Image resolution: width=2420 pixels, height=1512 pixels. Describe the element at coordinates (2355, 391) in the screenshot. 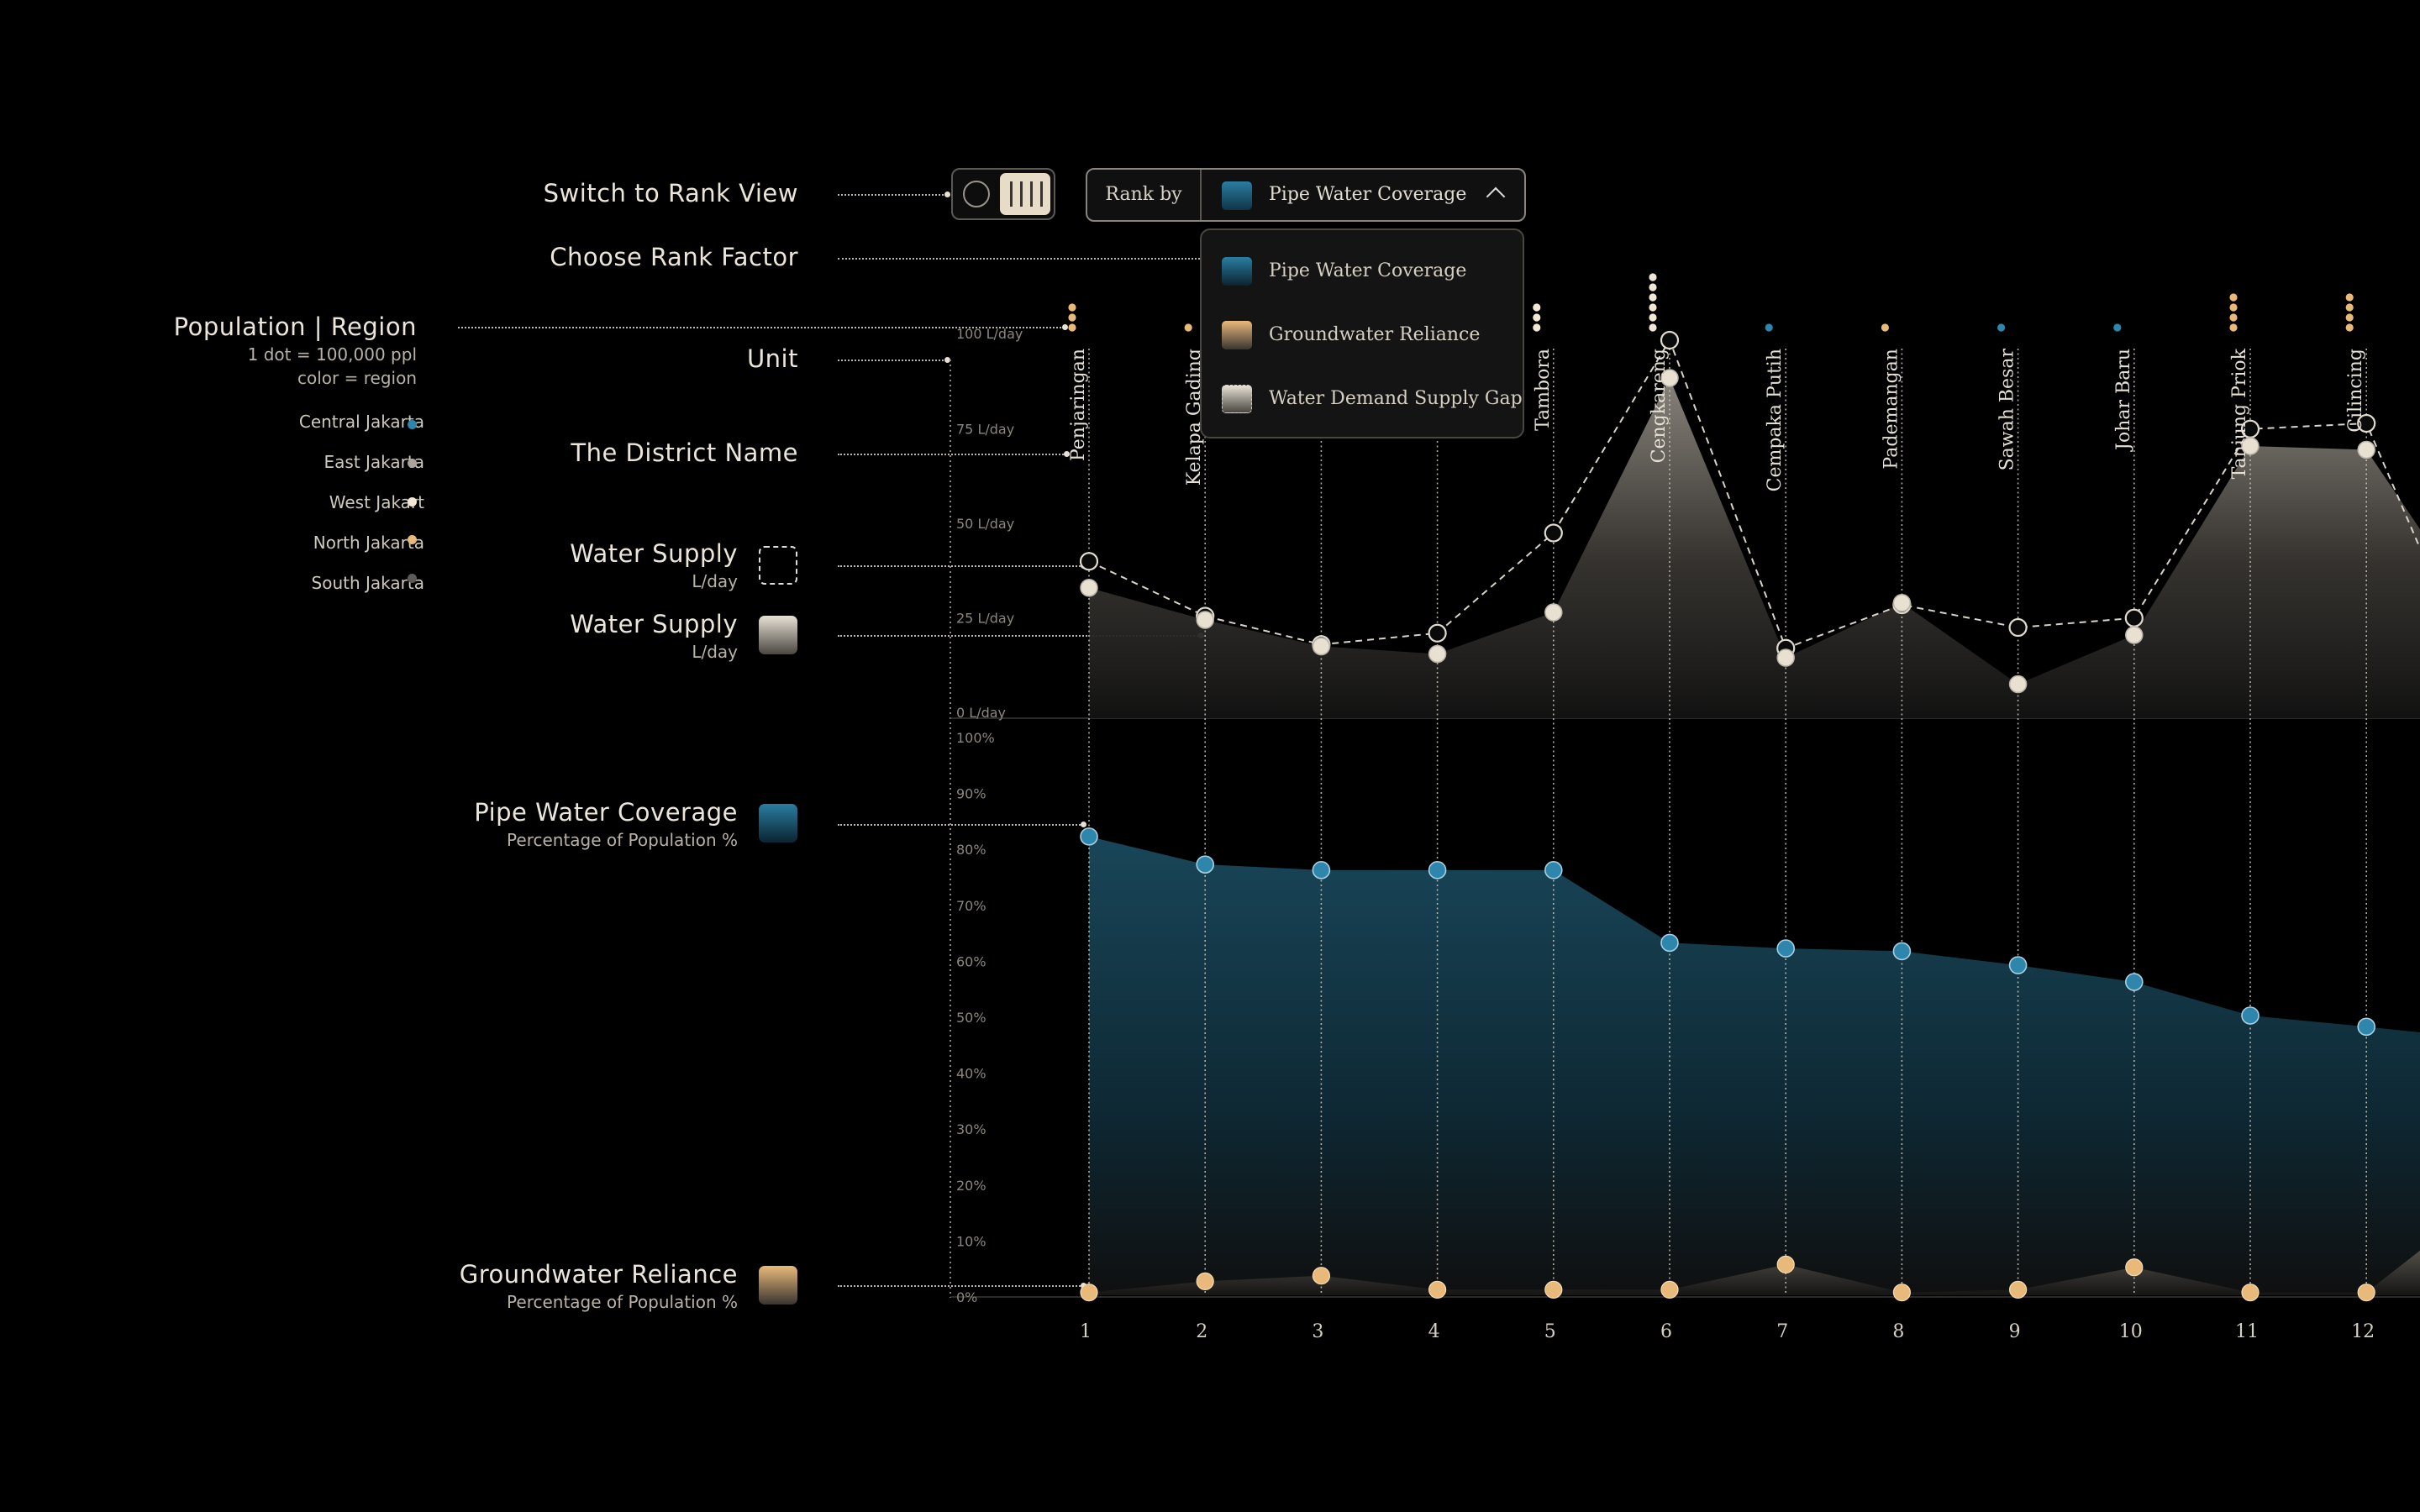

I see `district-name: Cilincing` at that location.